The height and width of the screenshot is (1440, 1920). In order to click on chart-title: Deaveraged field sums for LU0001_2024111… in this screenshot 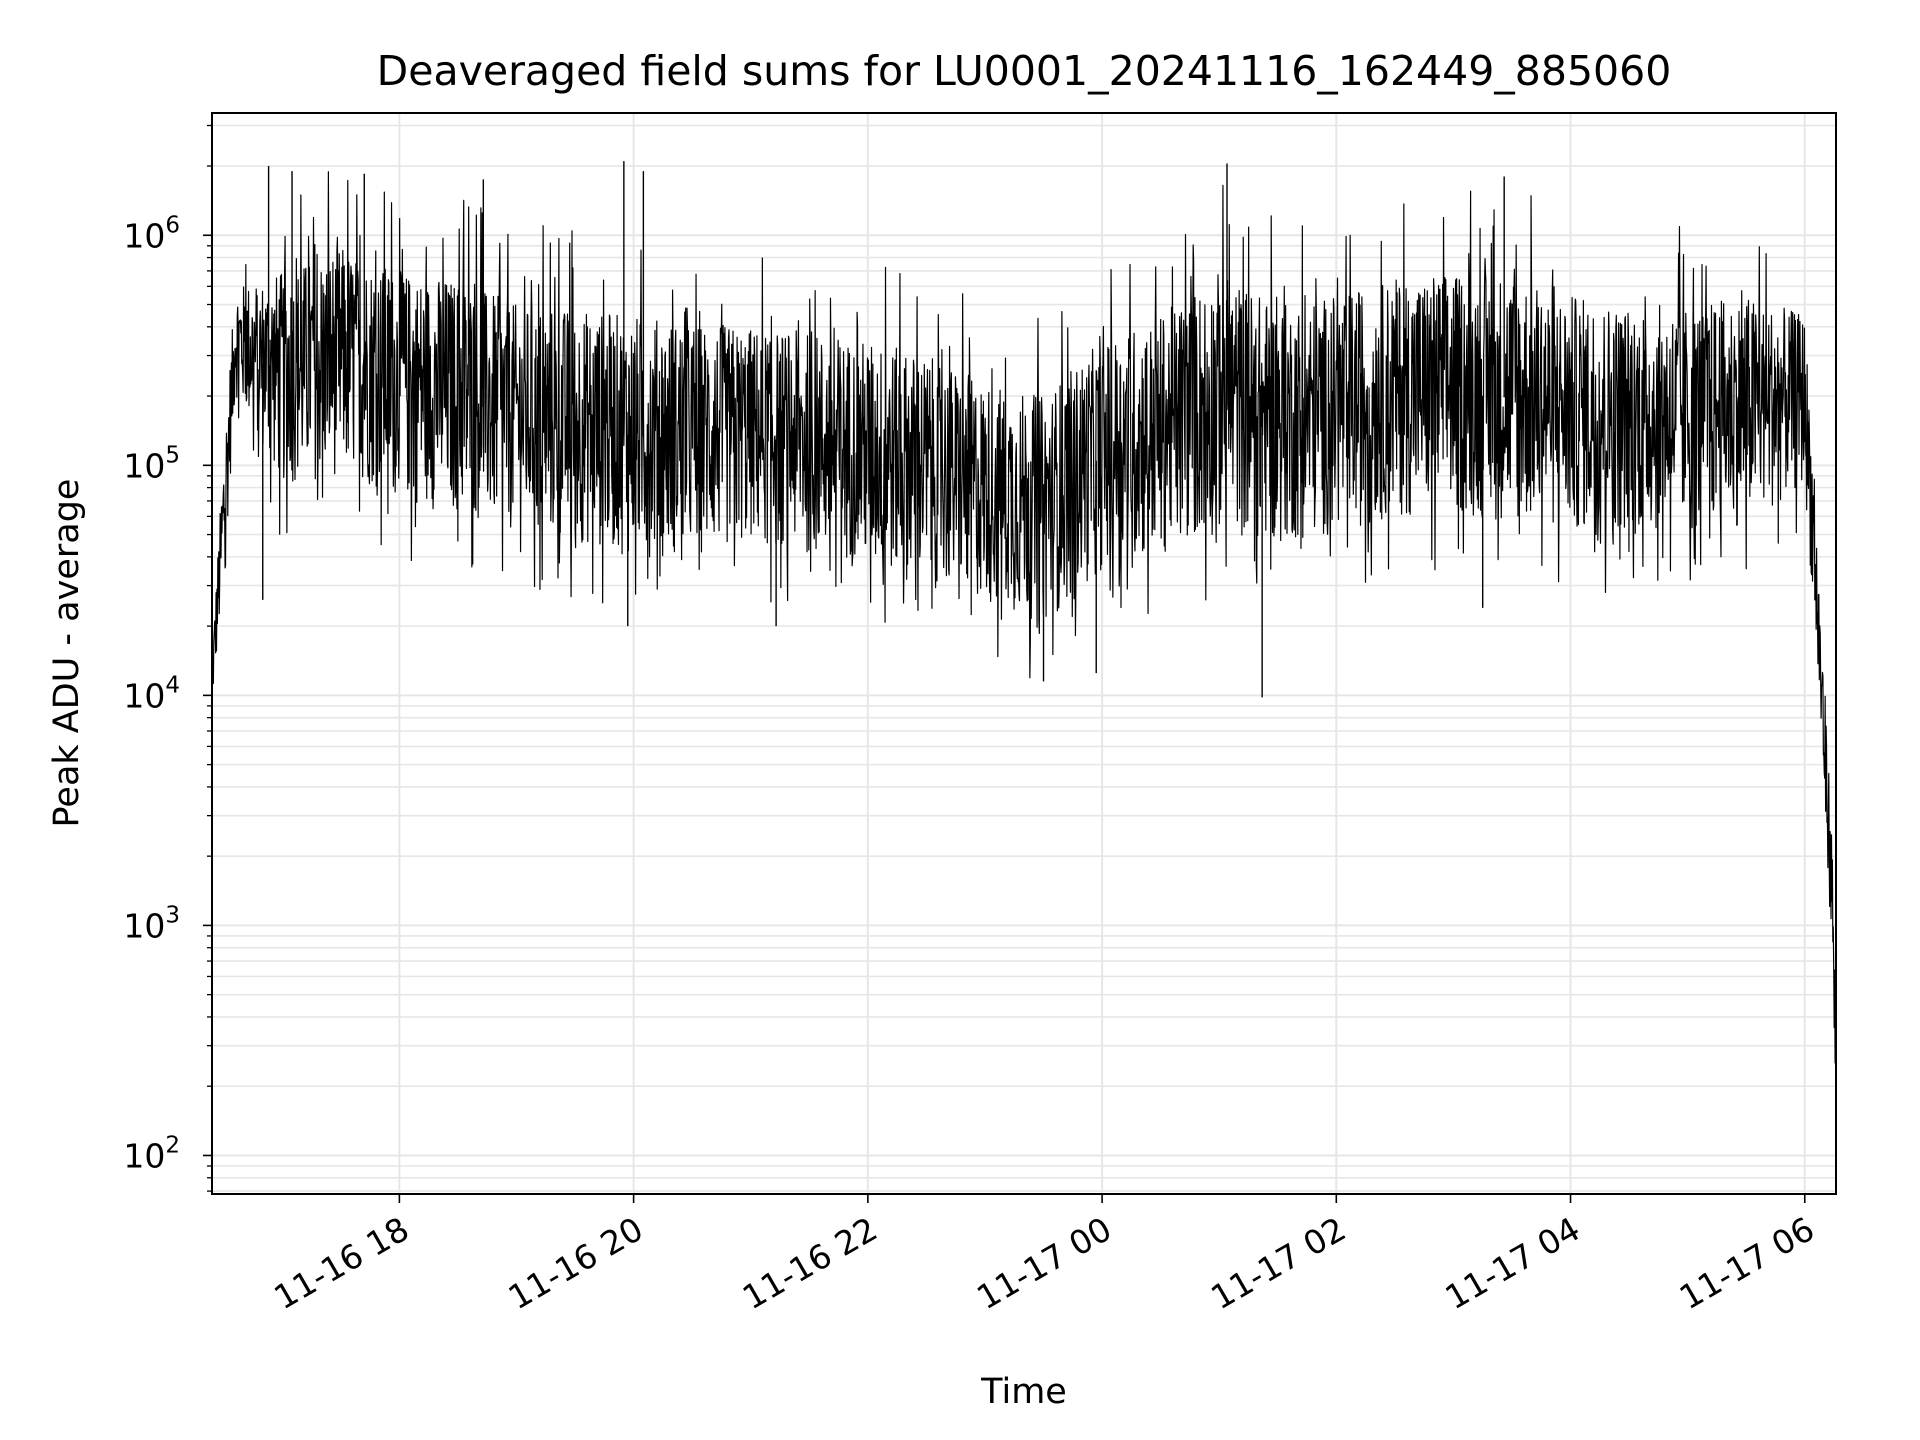, I will do `click(1024, 71)`.